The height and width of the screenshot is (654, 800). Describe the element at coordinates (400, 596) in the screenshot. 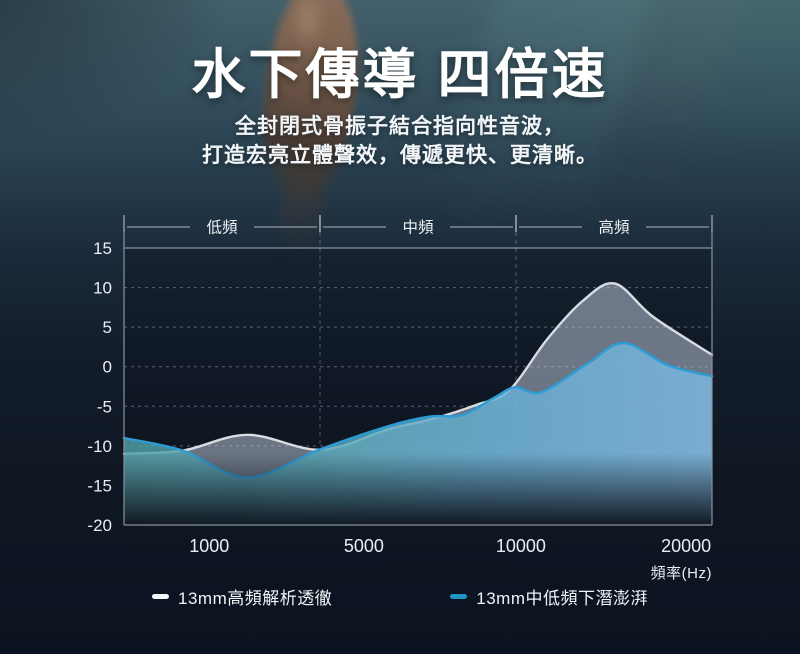

I see `chart-legend: 13mm高頻解析透徹 13mm中低頻下潛澎湃` at that location.